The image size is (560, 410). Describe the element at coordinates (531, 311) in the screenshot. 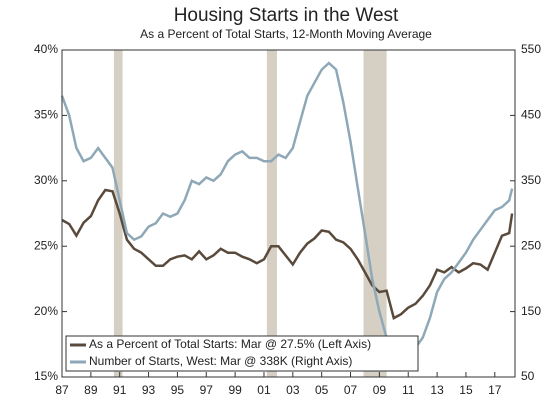

I see `y2-tick-label: 150` at that location.